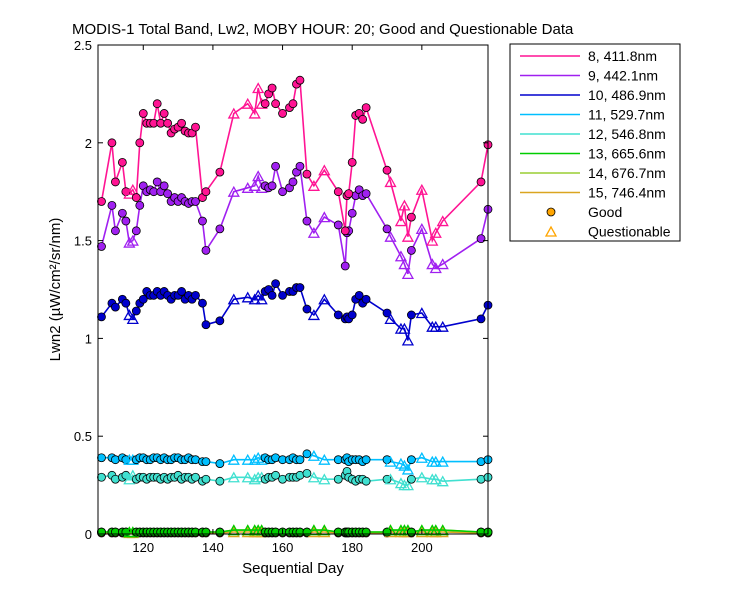  I want to click on x-tick-label: 140, so click(213, 547).